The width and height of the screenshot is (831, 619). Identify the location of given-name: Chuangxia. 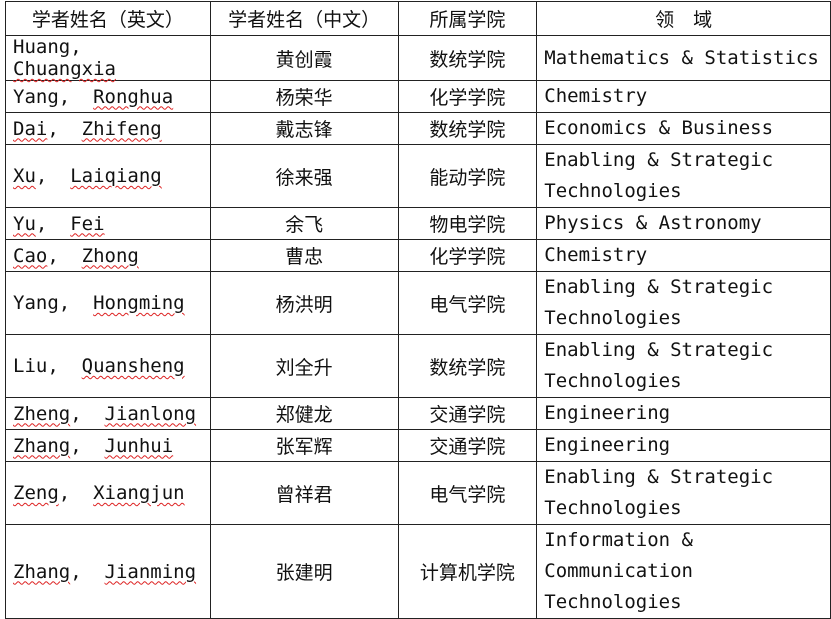
(64, 69).